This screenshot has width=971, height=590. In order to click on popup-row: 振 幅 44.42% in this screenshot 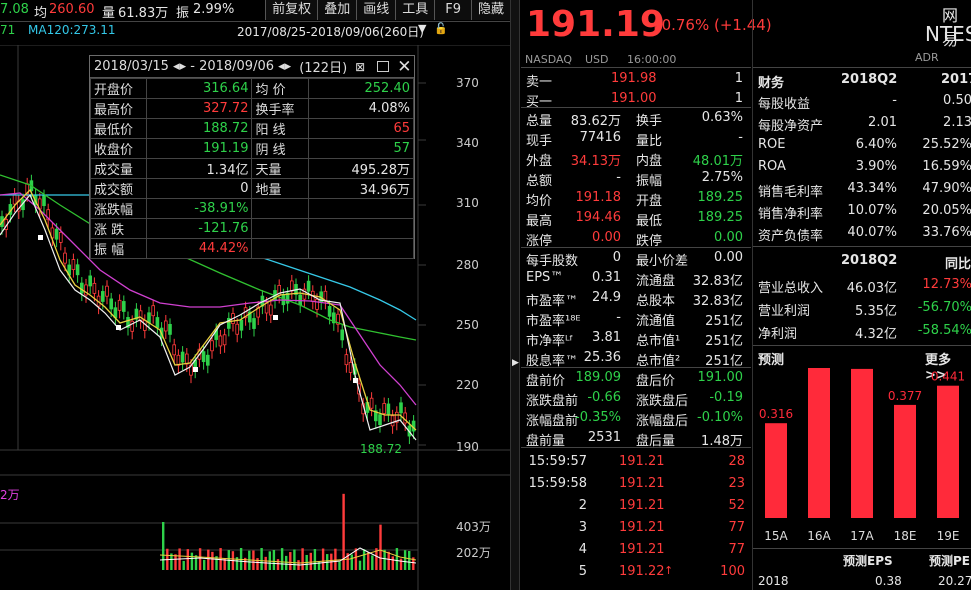, I will do `click(252, 248)`.